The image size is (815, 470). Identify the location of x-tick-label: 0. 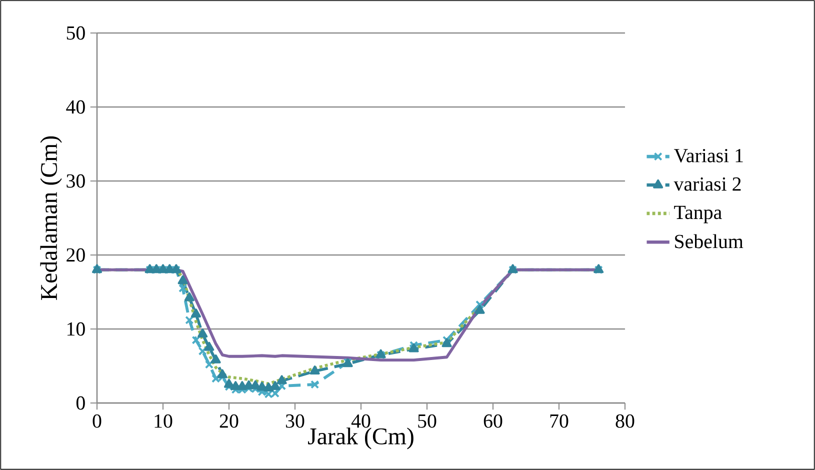
(97, 421).